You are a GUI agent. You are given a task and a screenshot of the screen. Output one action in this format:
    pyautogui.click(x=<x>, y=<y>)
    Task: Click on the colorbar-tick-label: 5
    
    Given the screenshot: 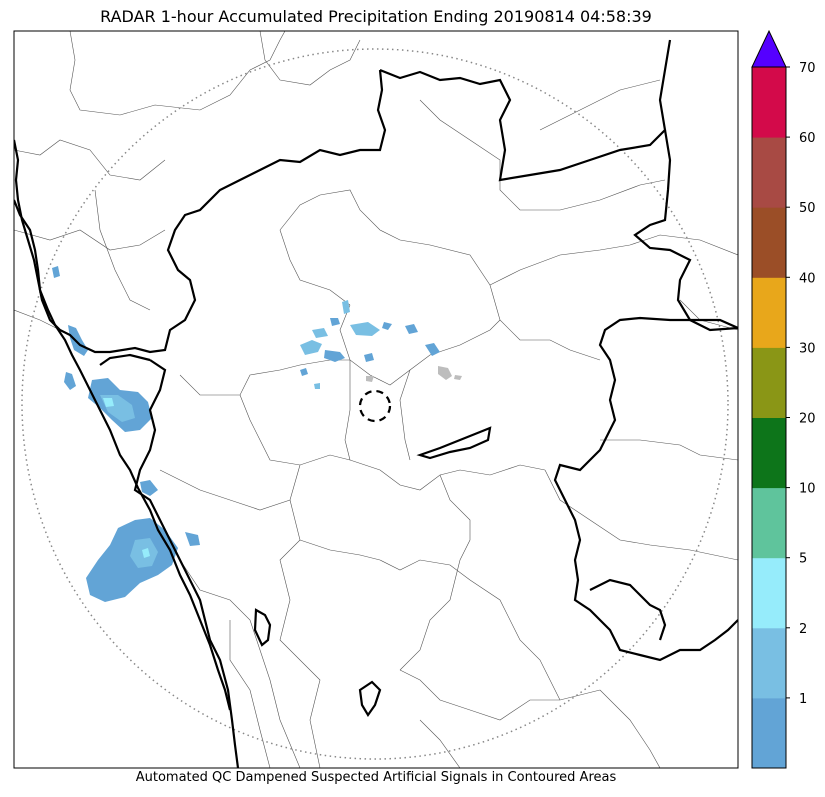 What is the action you would take?
    pyautogui.click(x=803, y=559)
    